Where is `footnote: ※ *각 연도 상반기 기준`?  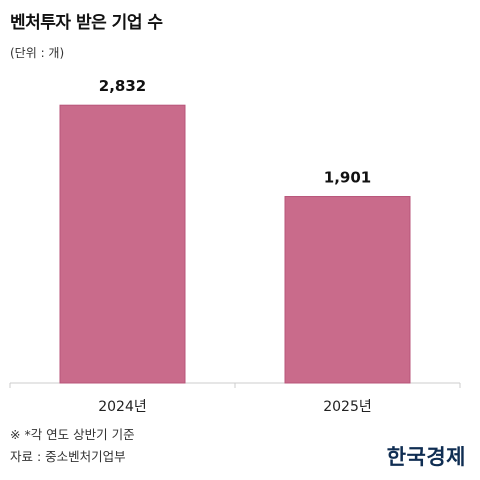 footnote: ※ *각 연도 상반기 기준 is located at coordinates (72, 434).